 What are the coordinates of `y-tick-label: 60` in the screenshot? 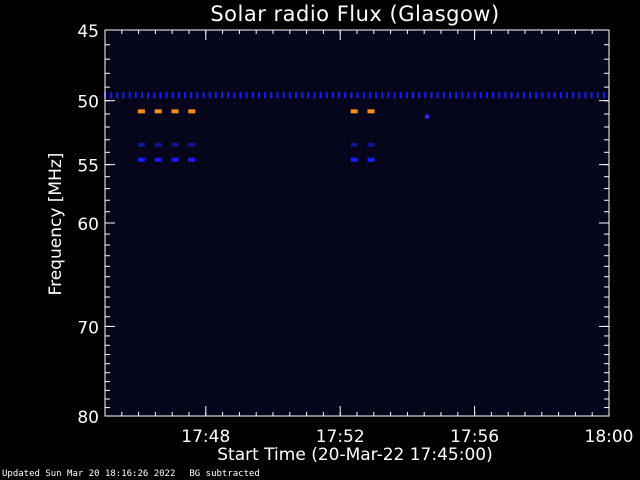 It's located at (88, 225).